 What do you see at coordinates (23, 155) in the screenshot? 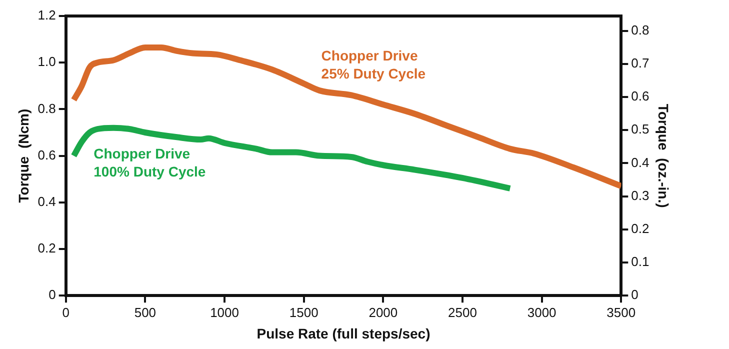
I see `y-axis-title: Torque (Ncm)` at bounding box center [23, 155].